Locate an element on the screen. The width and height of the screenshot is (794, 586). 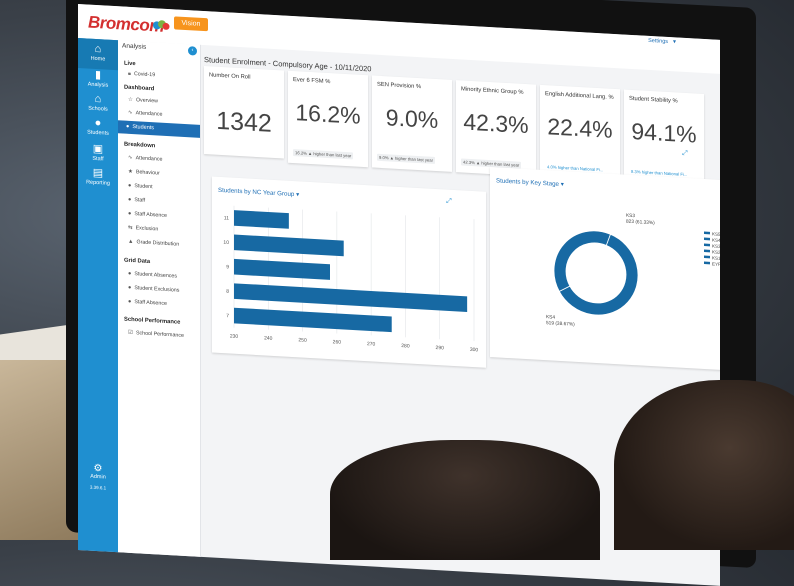
subnav-item-gd-staff-absence: ● Staff Absence is located at coordinates (147, 302).